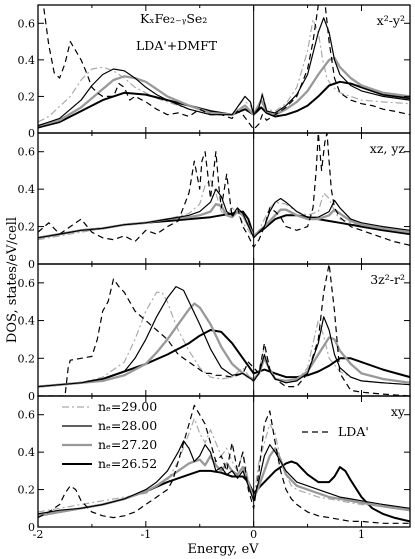 This screenshot has height=559, width=415. I want to click on series-n28-line, so click(224, 477).